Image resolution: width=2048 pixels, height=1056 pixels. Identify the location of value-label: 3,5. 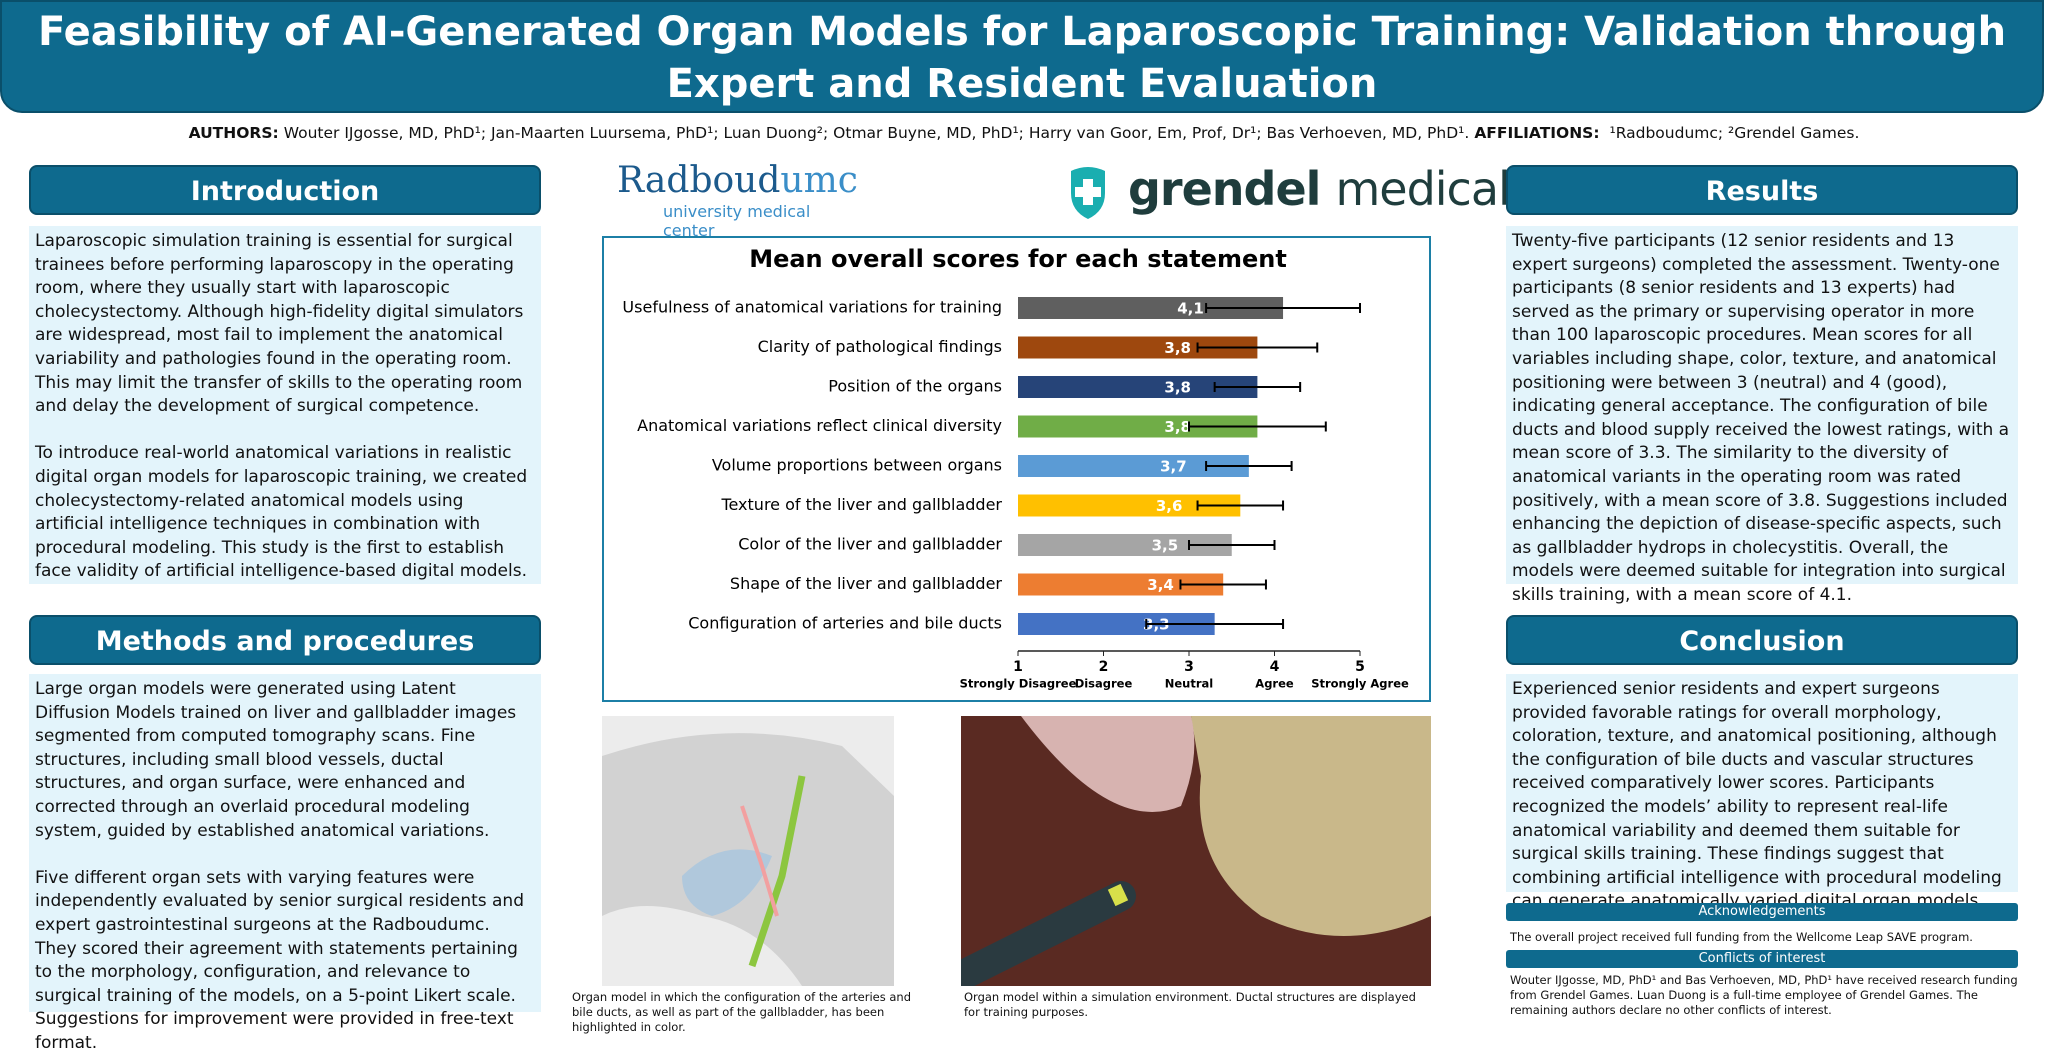
(1165, 546).